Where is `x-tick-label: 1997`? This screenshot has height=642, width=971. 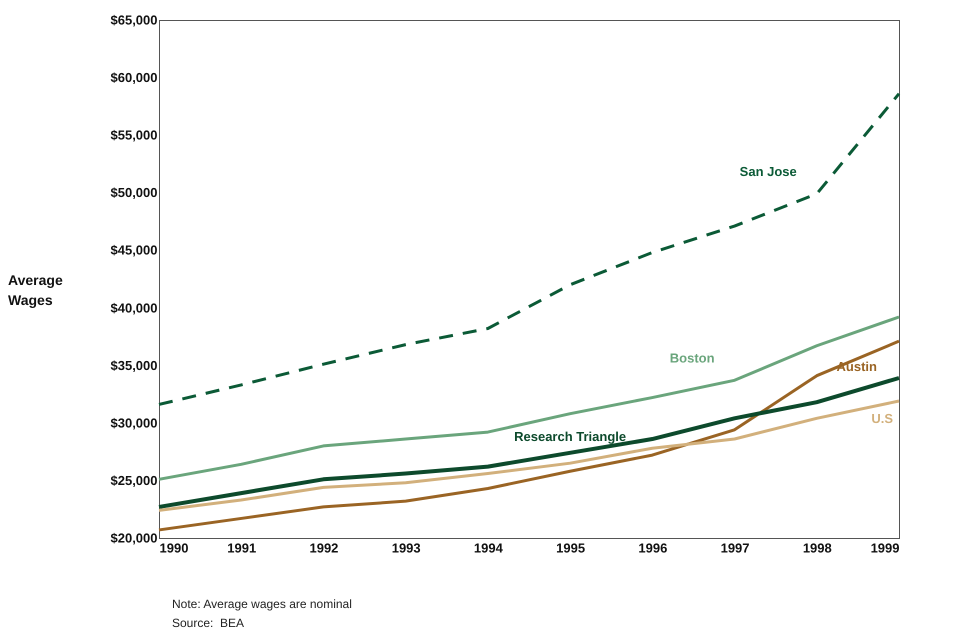
x-tick-label: 1997 is located at coordinates (735, 548).